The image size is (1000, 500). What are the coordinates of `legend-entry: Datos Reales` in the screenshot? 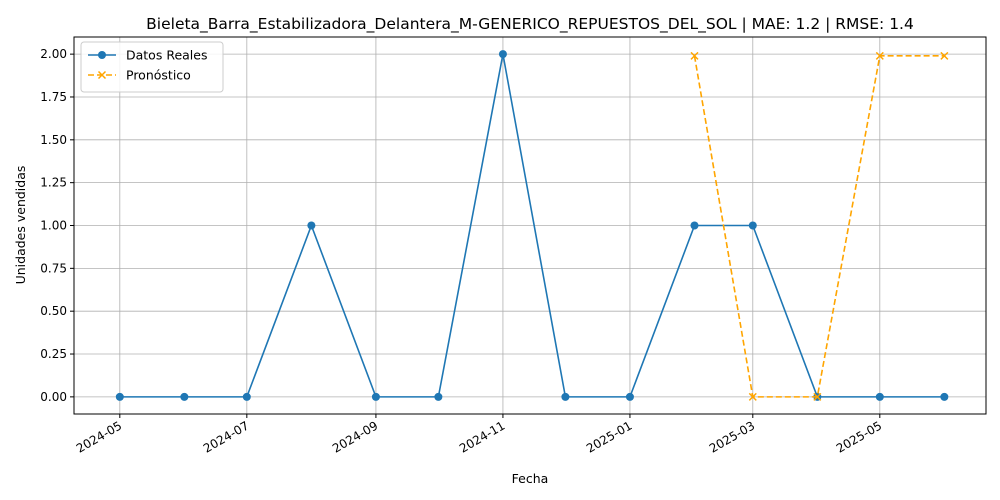 It's located at (147, 55).